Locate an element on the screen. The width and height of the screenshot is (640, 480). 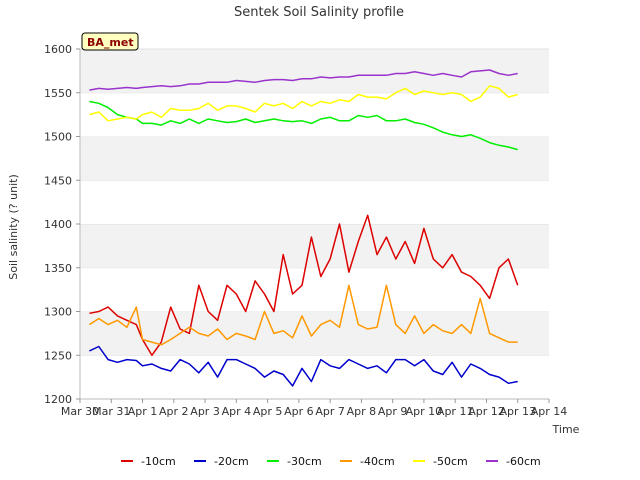
site-badge: BA_met is located at coordinates (110, 41).